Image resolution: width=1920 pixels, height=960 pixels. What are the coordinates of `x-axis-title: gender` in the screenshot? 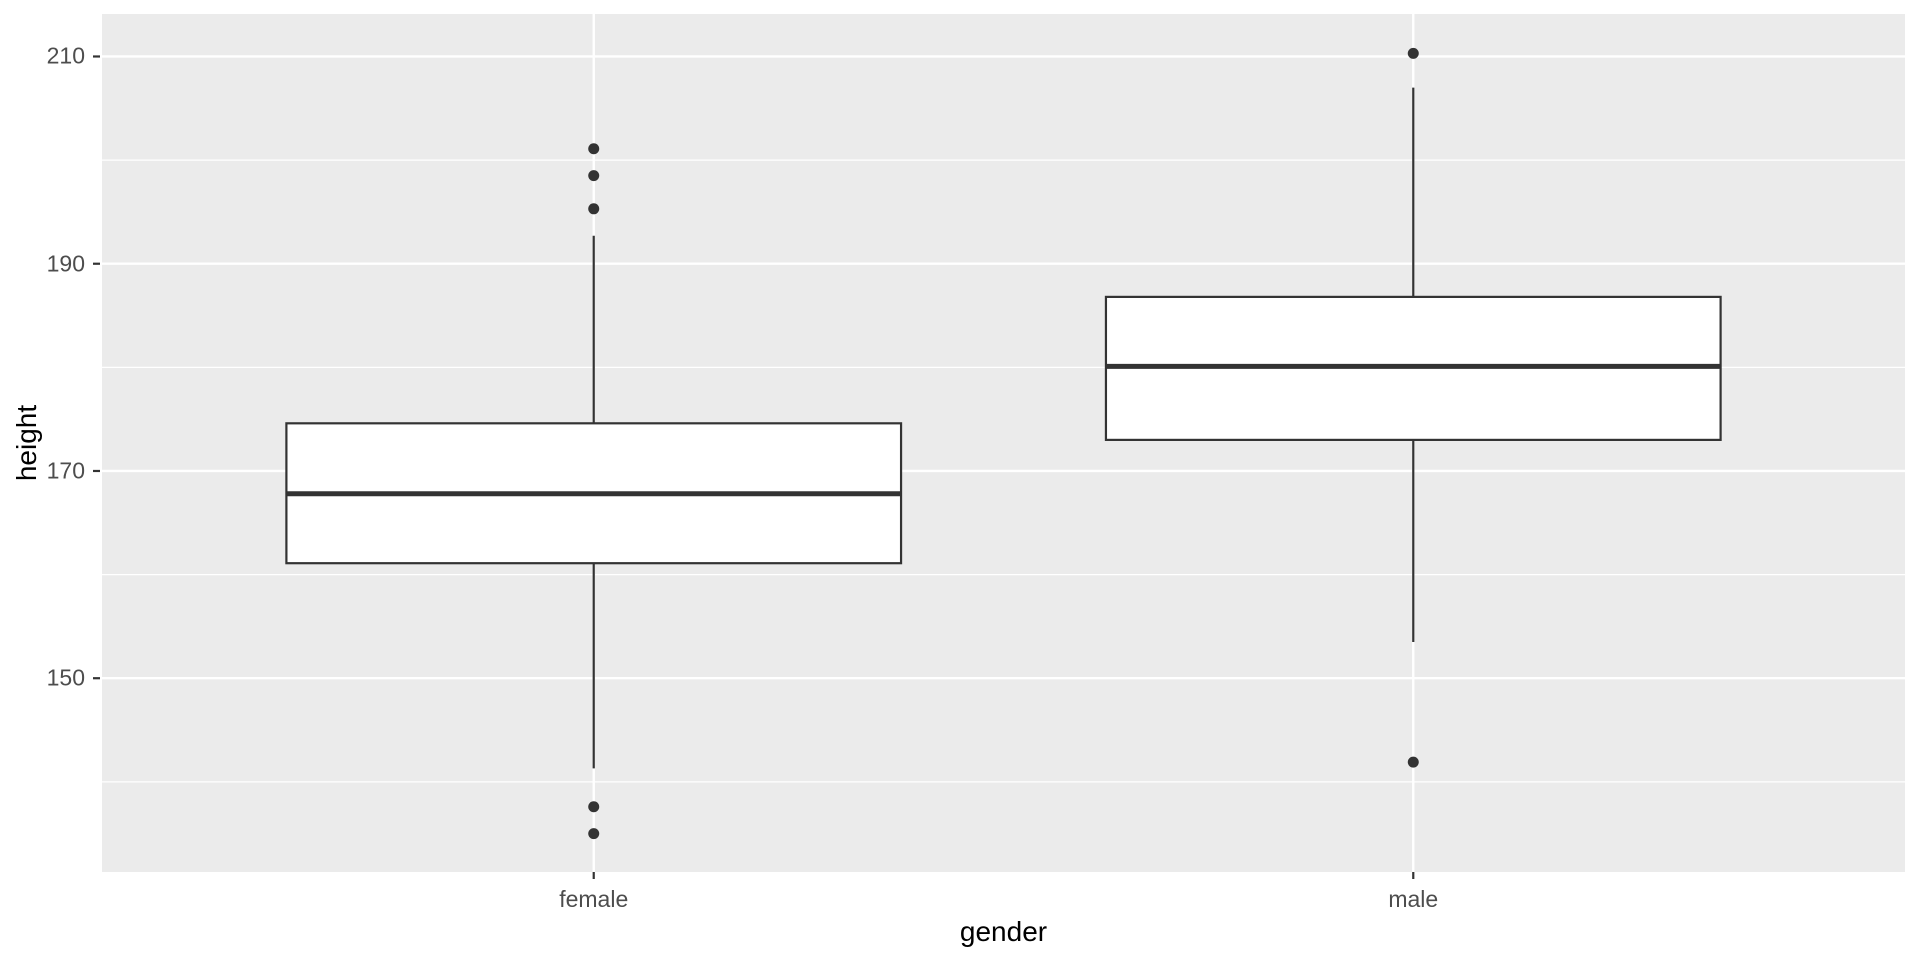 It's located at (1003, 931).